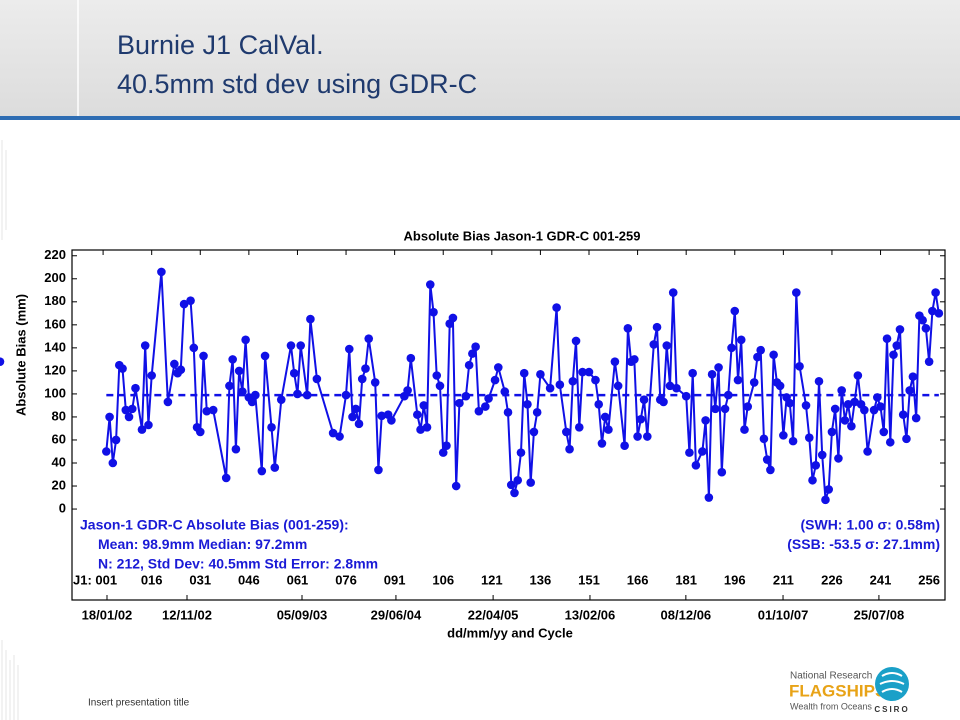 The image size is (960, 720). What do you see at coordinates (589, 579) in the screenshot?
I see `cycle-tick-label: 151` at bounding box center [589, 579].